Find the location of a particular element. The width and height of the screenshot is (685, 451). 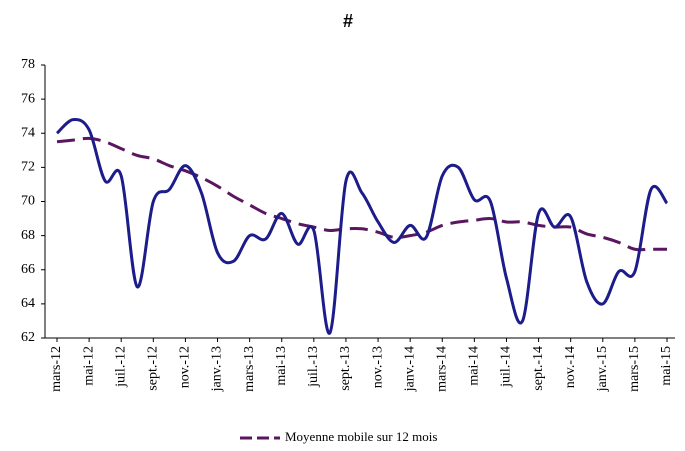

x-tick-label: mai-13 is located at coordinates (281, 366).